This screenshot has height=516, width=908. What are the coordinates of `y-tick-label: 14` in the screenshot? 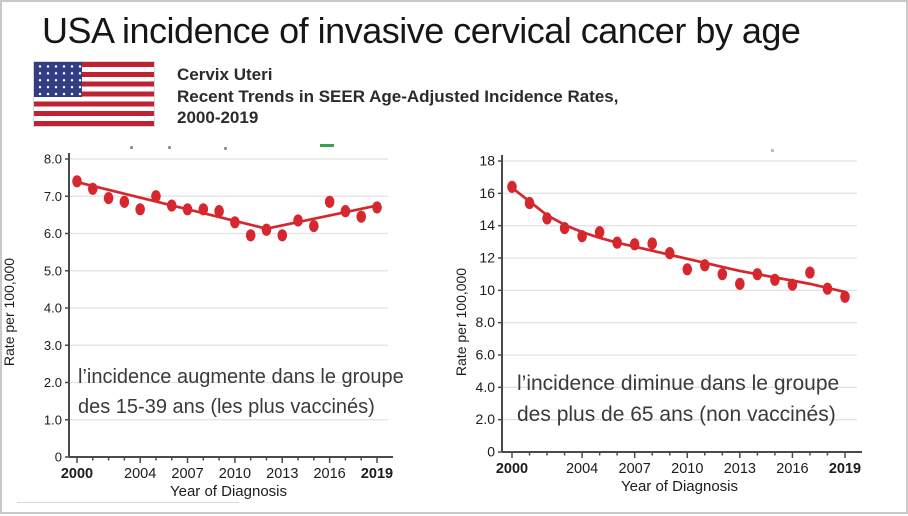 It's located at (487, 225).